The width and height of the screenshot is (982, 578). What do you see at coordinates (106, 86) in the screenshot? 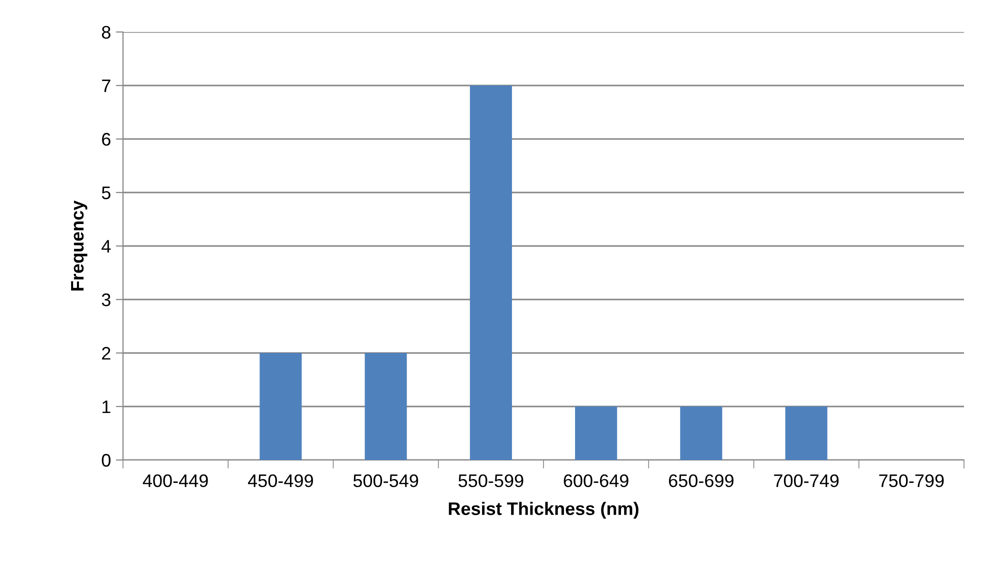
I see `y-tick-label: 7` at bounding box center [106, 86].